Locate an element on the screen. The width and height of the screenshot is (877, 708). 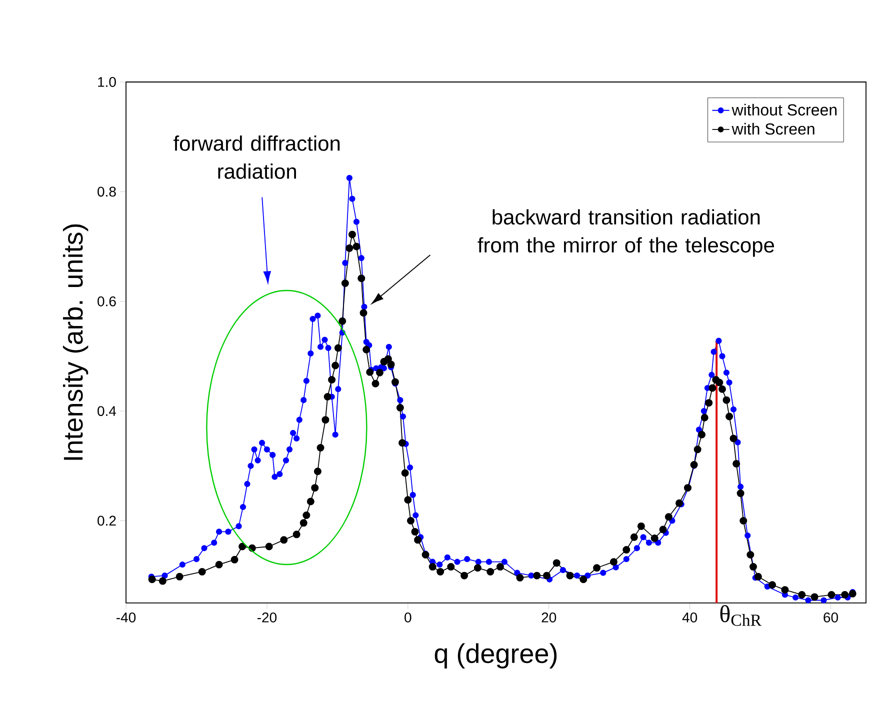
annotation: forward diffraction radiation is located at coordinates (257, 157).